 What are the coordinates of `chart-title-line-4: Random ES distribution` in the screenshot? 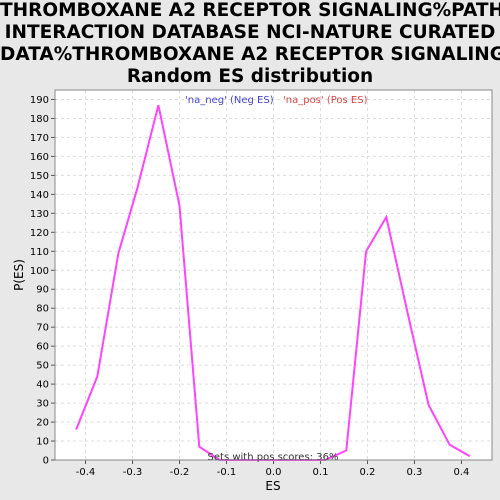 It's located at (250, 76).